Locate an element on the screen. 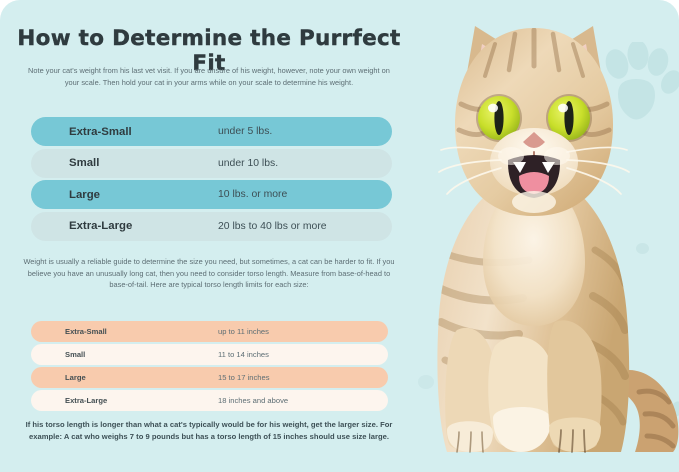  page-title: How to Determine the Purrfect Fit is located at coordinates (209, 51).